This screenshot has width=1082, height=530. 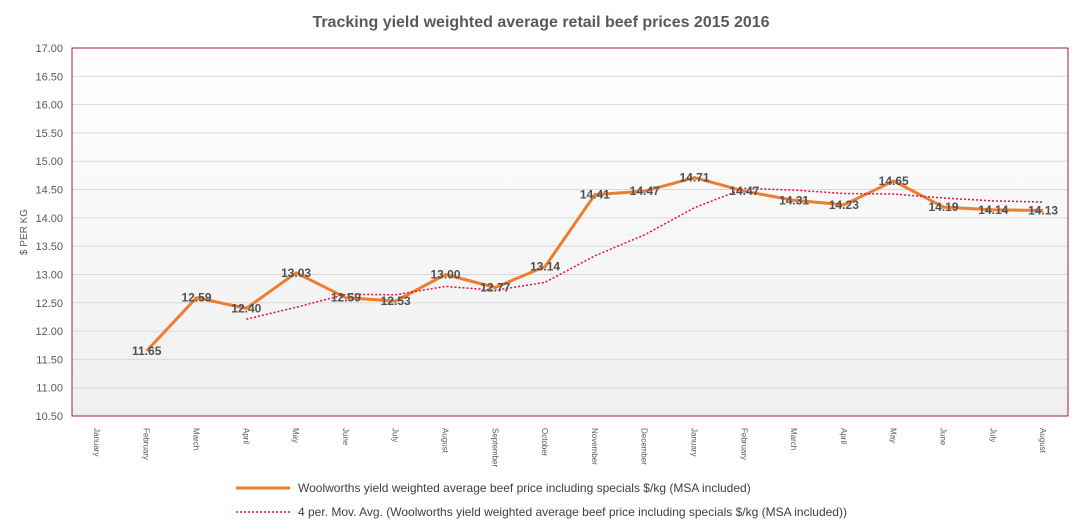 What do you see at coordinates (24, 232) in the screenshot?
I see `y-axis-label: $ PER KG` at bounding box center [24, 232].